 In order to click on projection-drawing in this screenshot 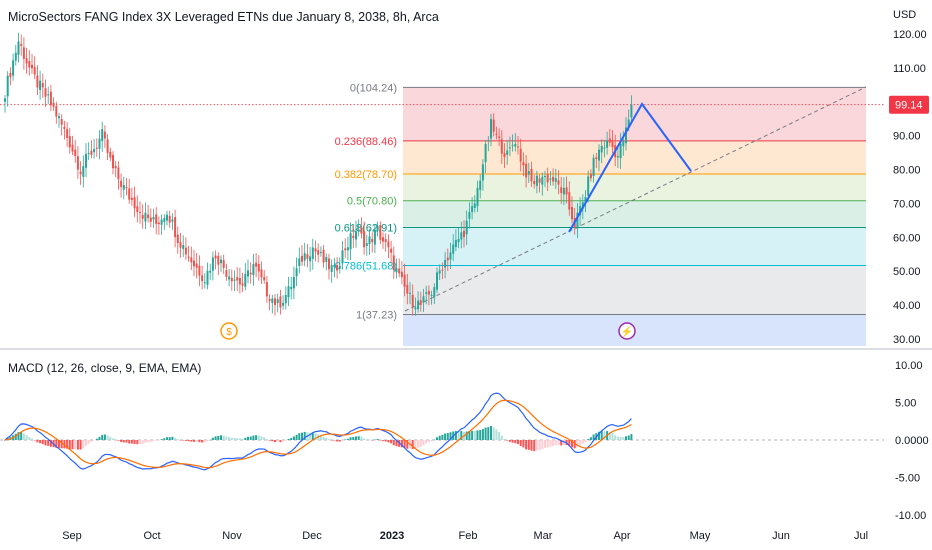, I will do `click(630, 167)`.